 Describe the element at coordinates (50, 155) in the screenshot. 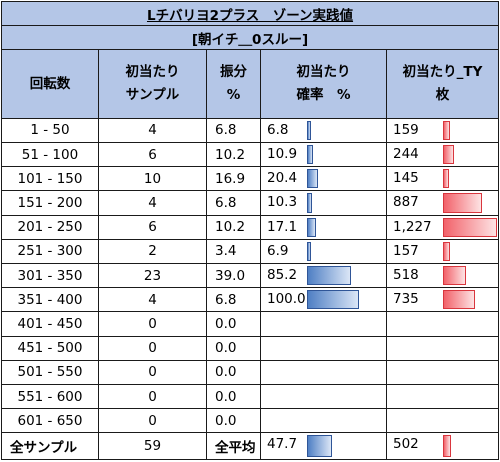

I see `cell-range: 51 - 100` at that location.